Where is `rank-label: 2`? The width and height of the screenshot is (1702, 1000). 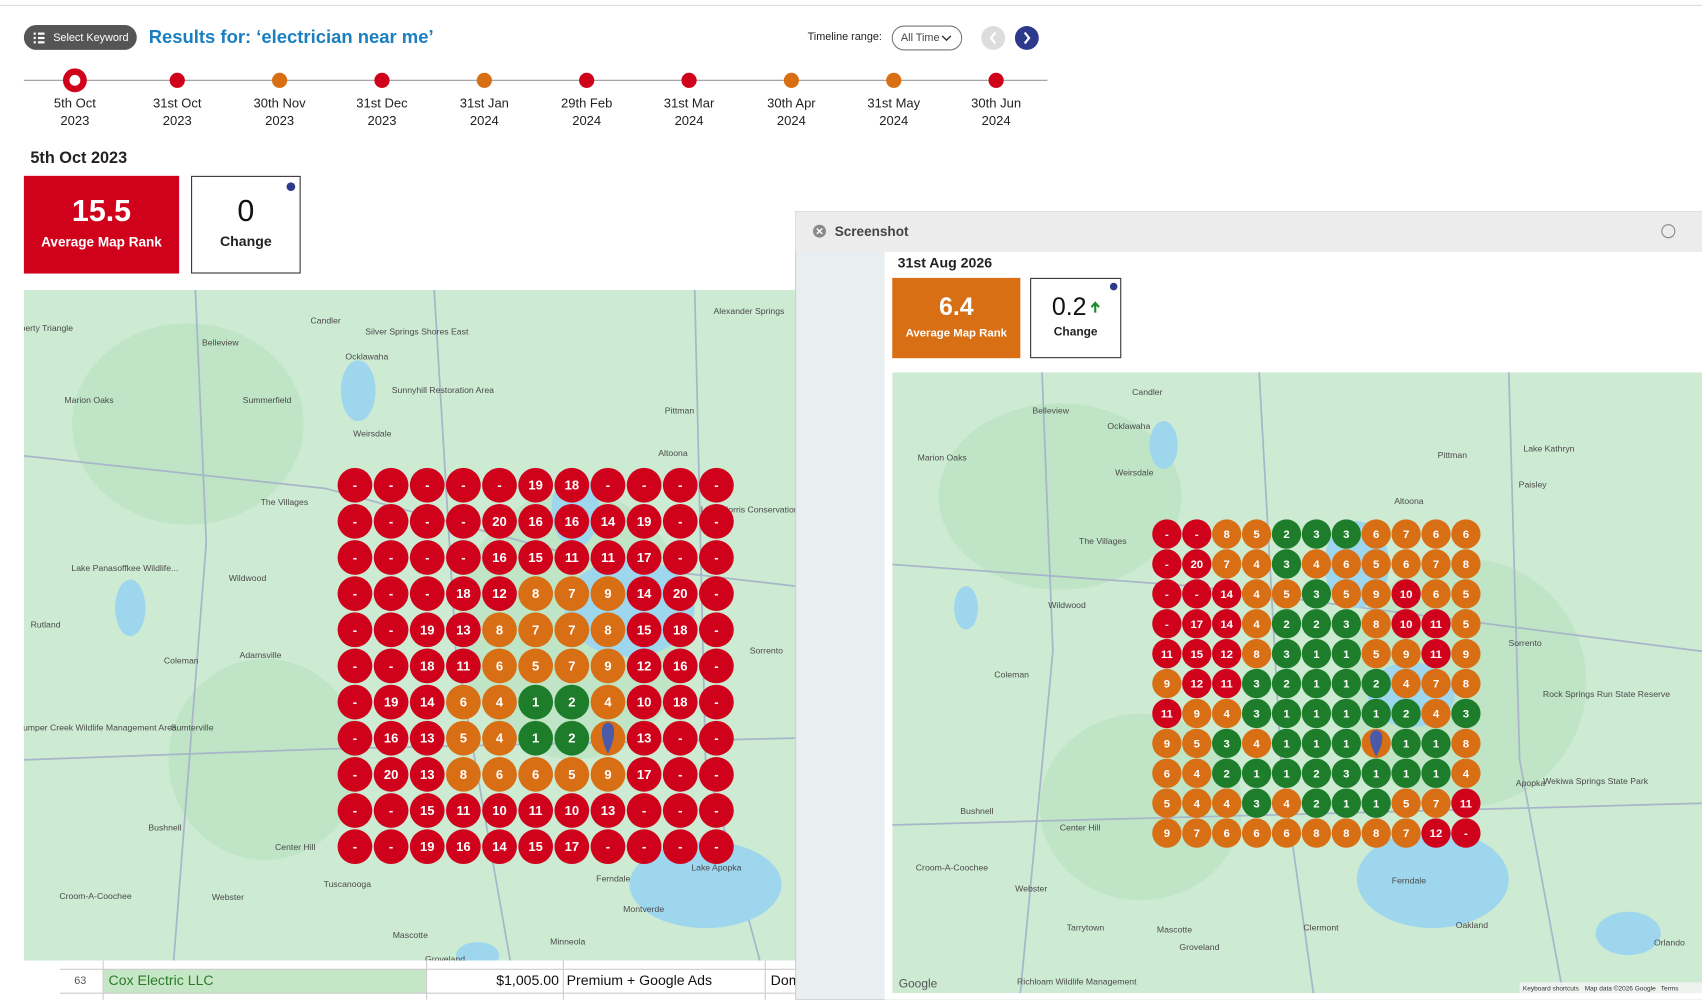
rank-label: 2 is located at coordinates (571, 738).